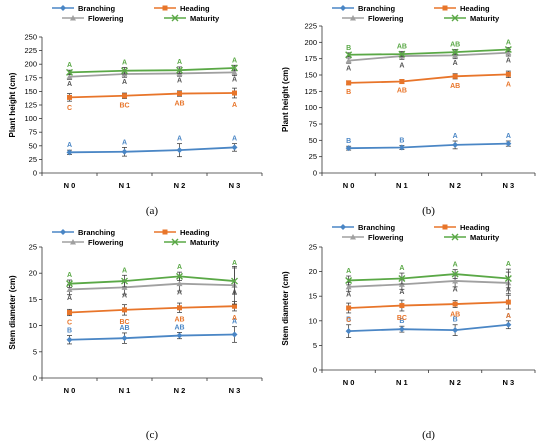  What do you see at coordinates (152, 435) in the screenshot?
I see `panel-label: (c)` at bounding box center [152, 435].